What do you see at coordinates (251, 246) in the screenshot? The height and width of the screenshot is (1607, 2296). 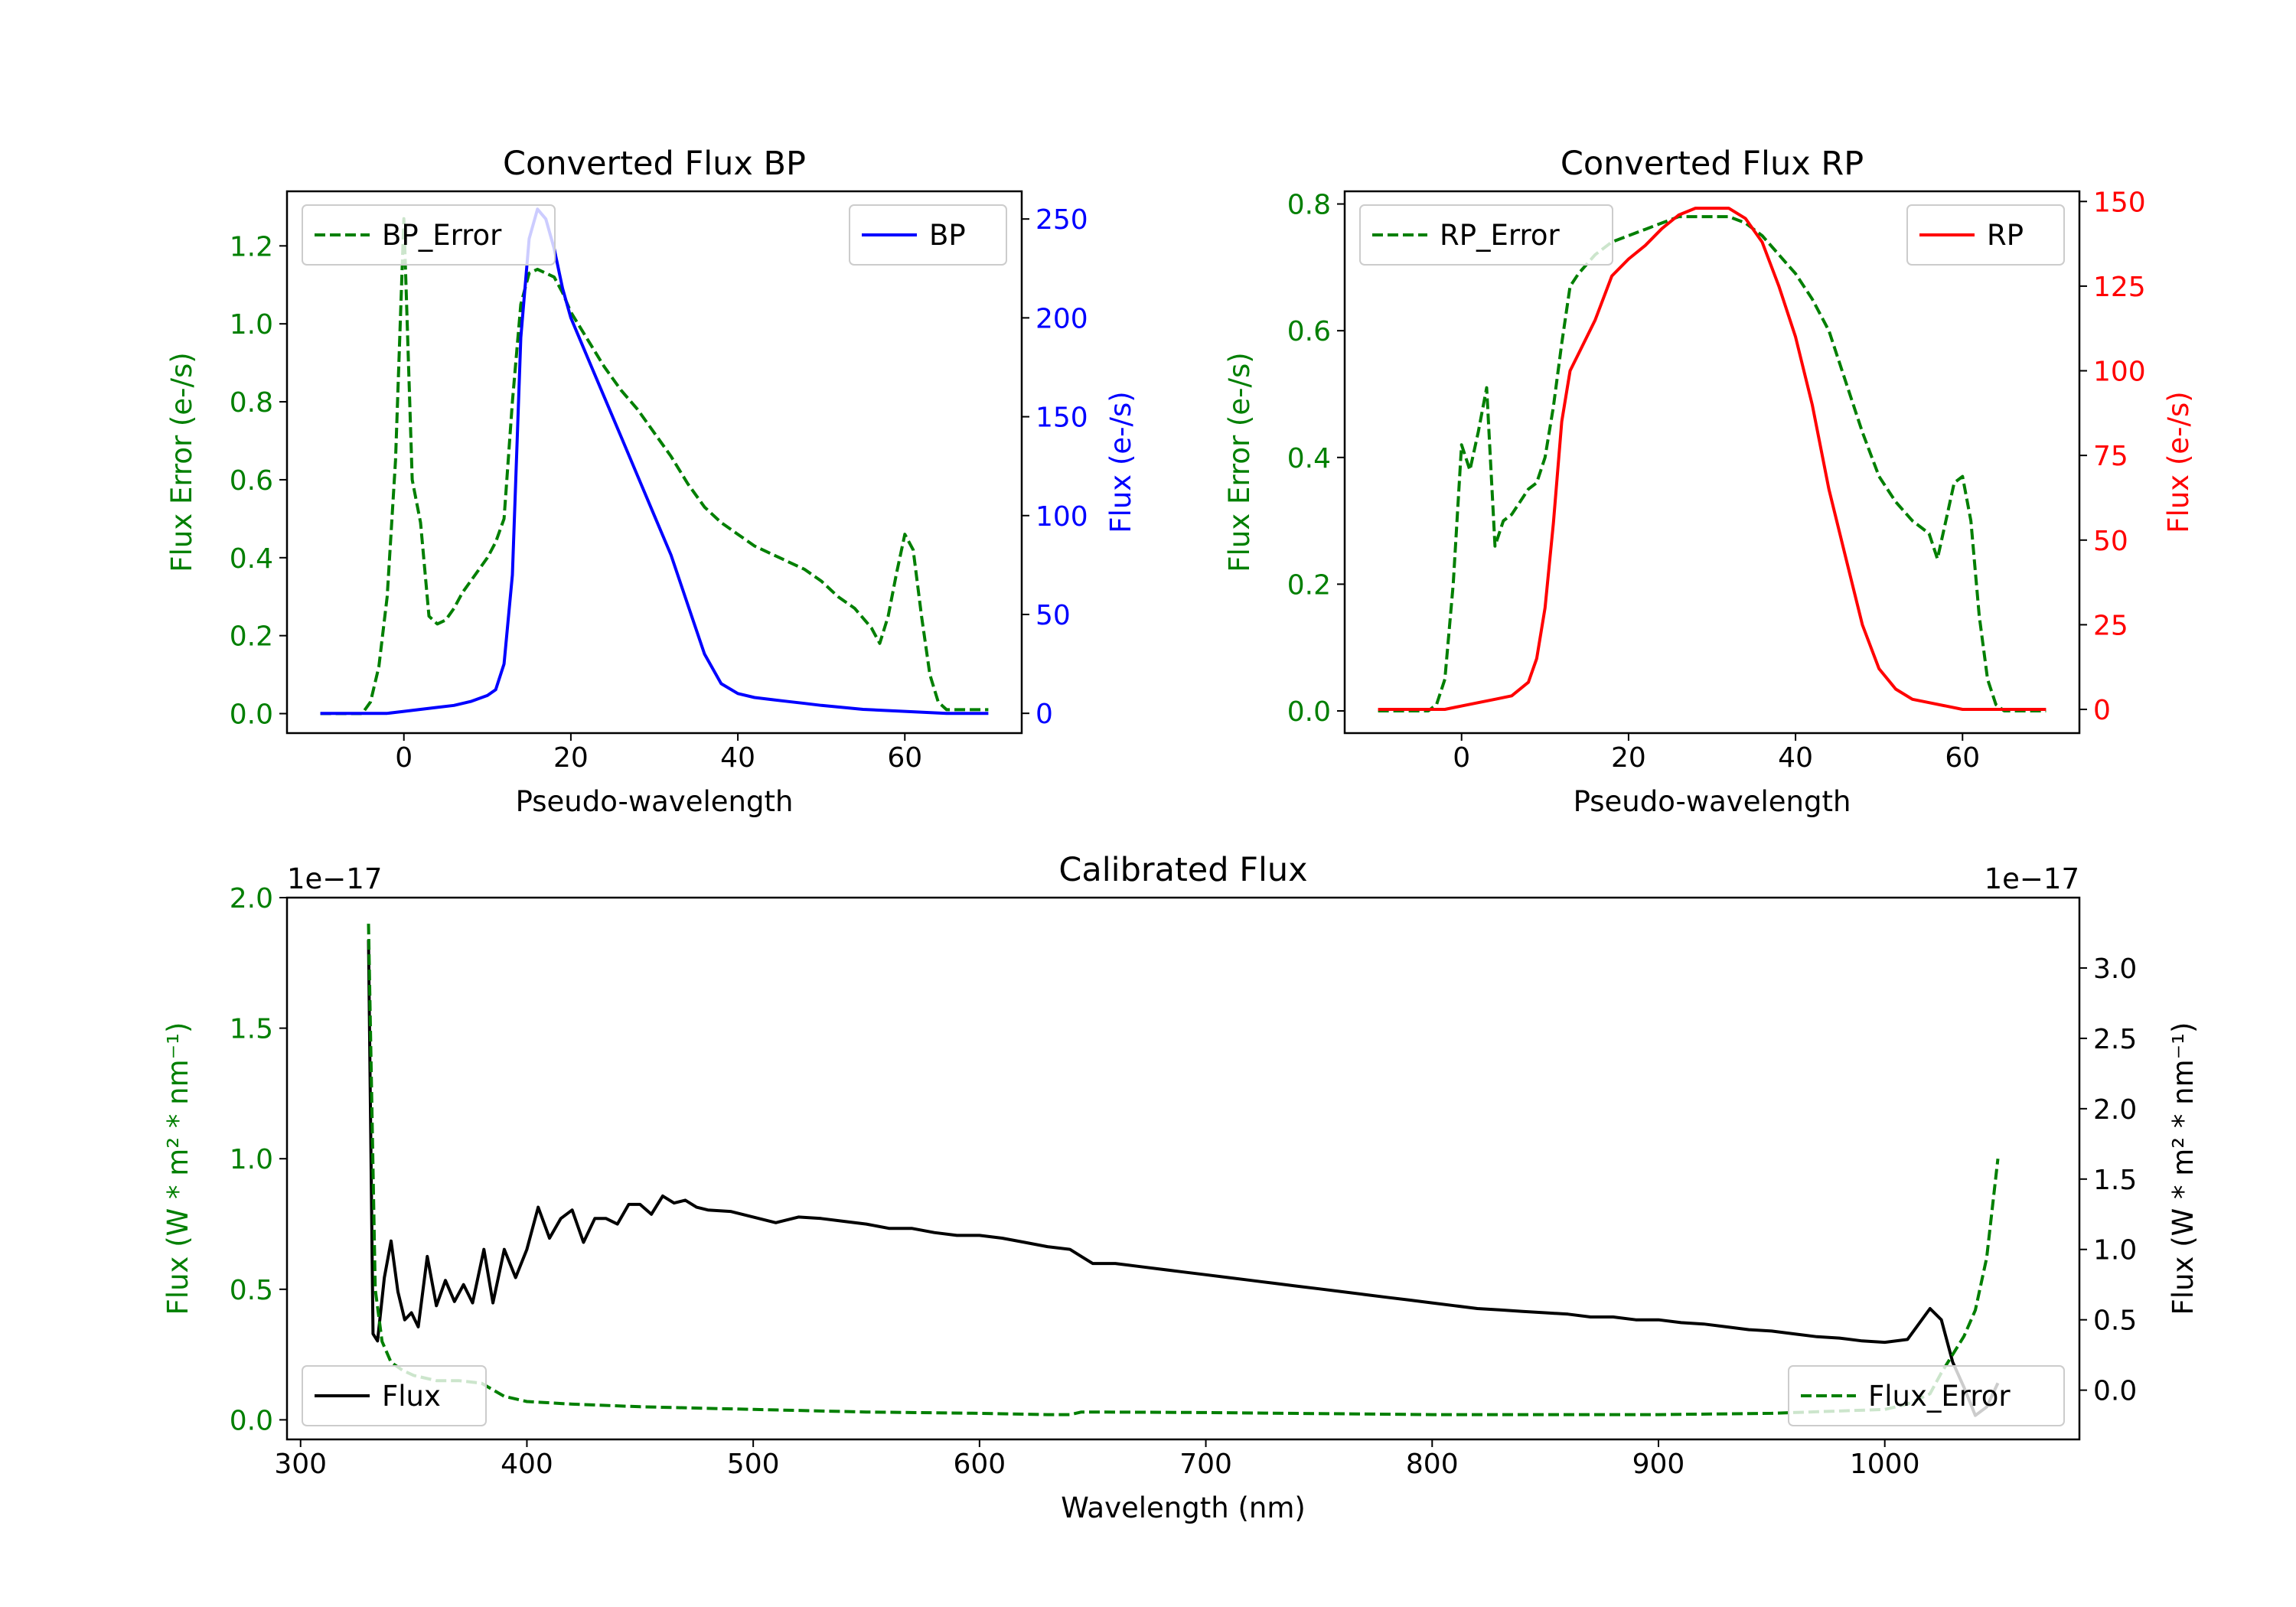 I see `bp-y-left-tick-label: 1.2` at bounding box center [251, 246].